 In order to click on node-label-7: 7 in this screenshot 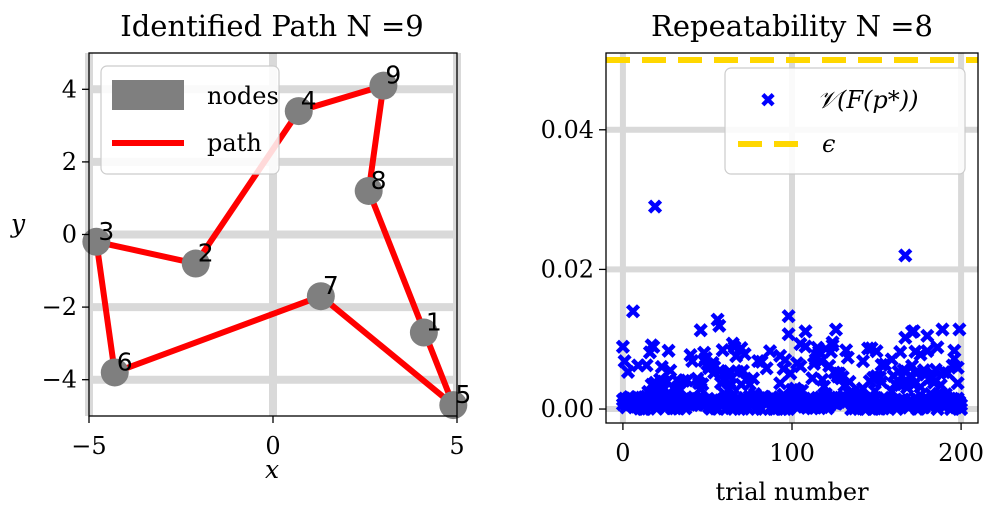, I will do `click(331, 285)`.